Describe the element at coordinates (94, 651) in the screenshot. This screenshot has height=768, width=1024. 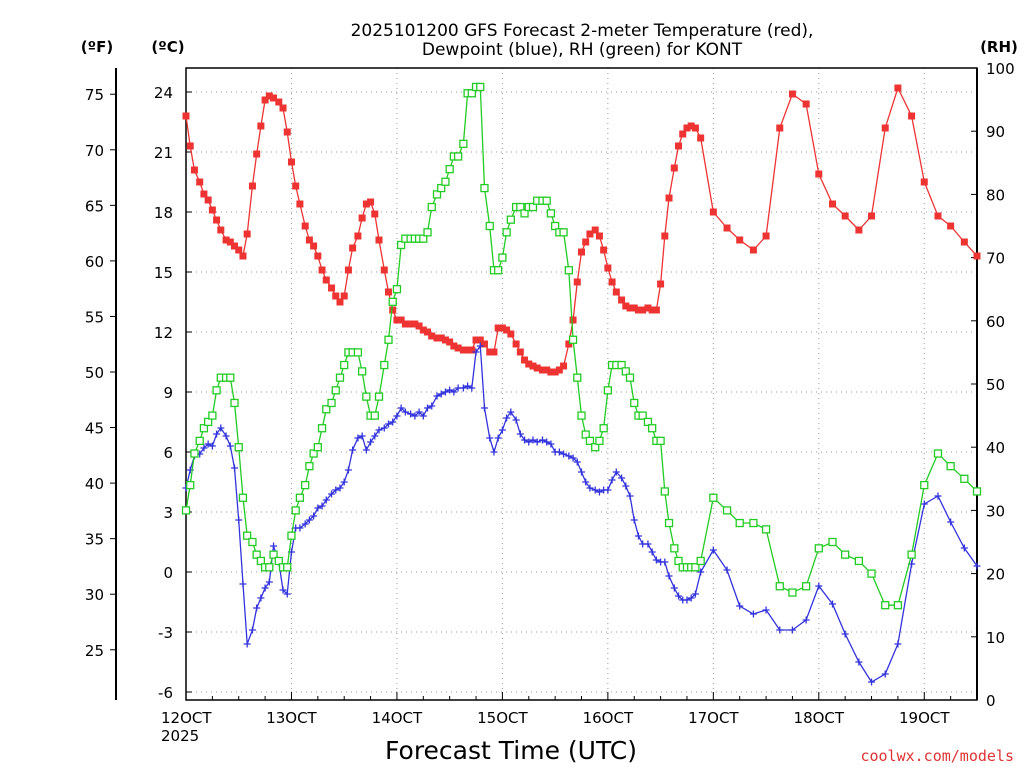
I see `fahrenheit-tick-label: 25` at that location.